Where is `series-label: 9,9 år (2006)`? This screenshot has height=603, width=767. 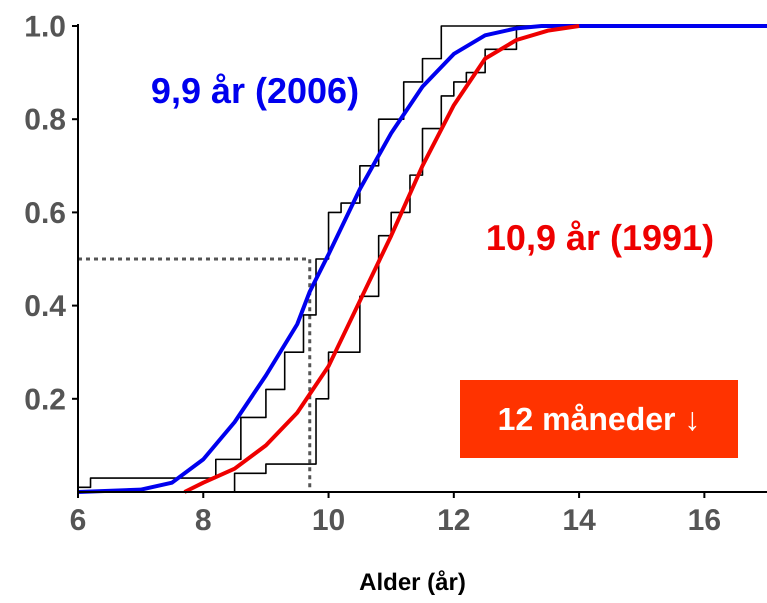
series-label: 9,9 år (2006) is located at coordinates (255, 90).